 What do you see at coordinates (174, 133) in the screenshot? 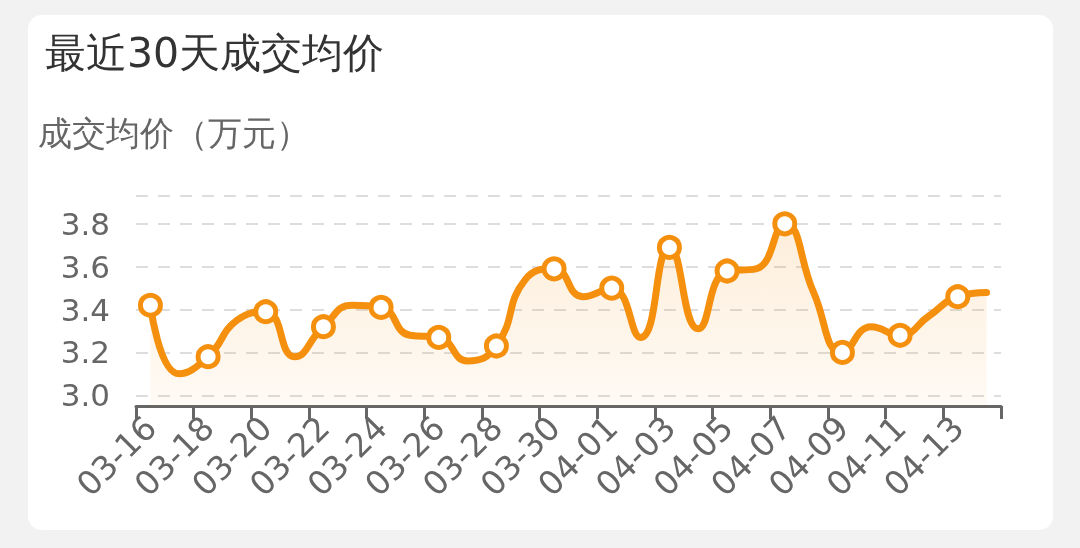
I see `y-axis-title: 成交均价（万元）` at bounding box center [174, 133].